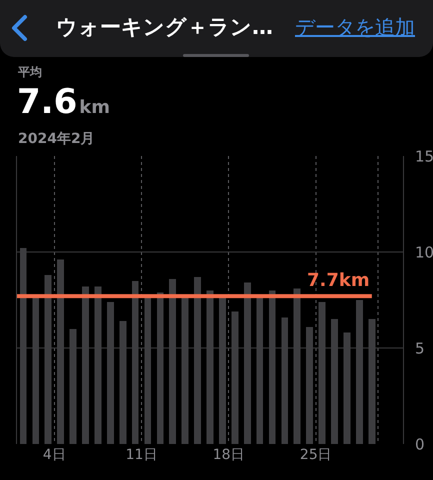 The height and width of the screenshot is (480, 433). Describe the element at coordinates (424, 252) in the screenshot. I see `y-tick-label: 10` at that location.